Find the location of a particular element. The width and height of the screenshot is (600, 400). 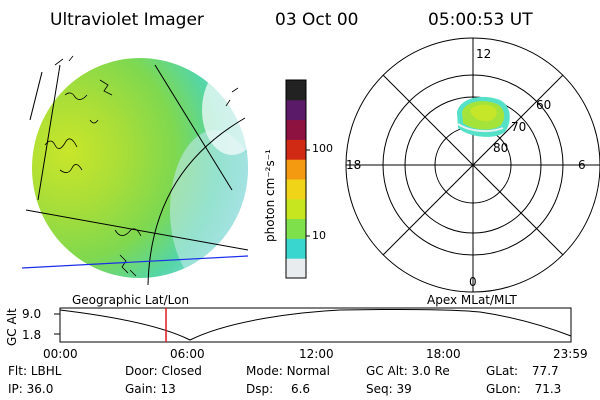

y-axis-label: GC Alt is located at coordinates (12, 327).